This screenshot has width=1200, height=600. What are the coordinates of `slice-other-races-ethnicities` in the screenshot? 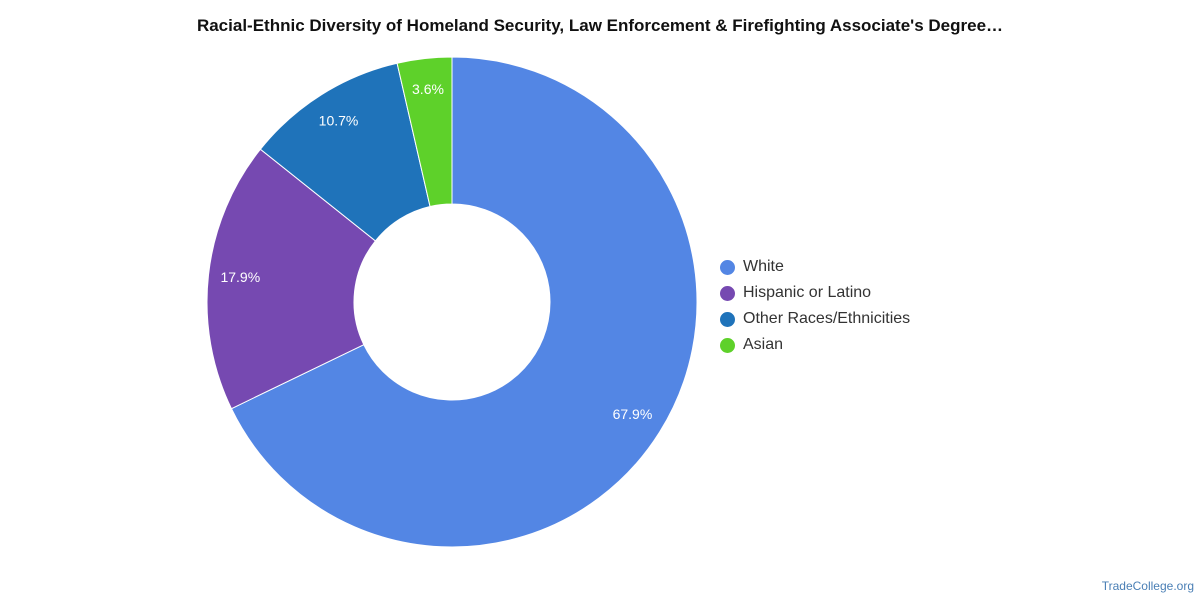 It's located at (345, 152).